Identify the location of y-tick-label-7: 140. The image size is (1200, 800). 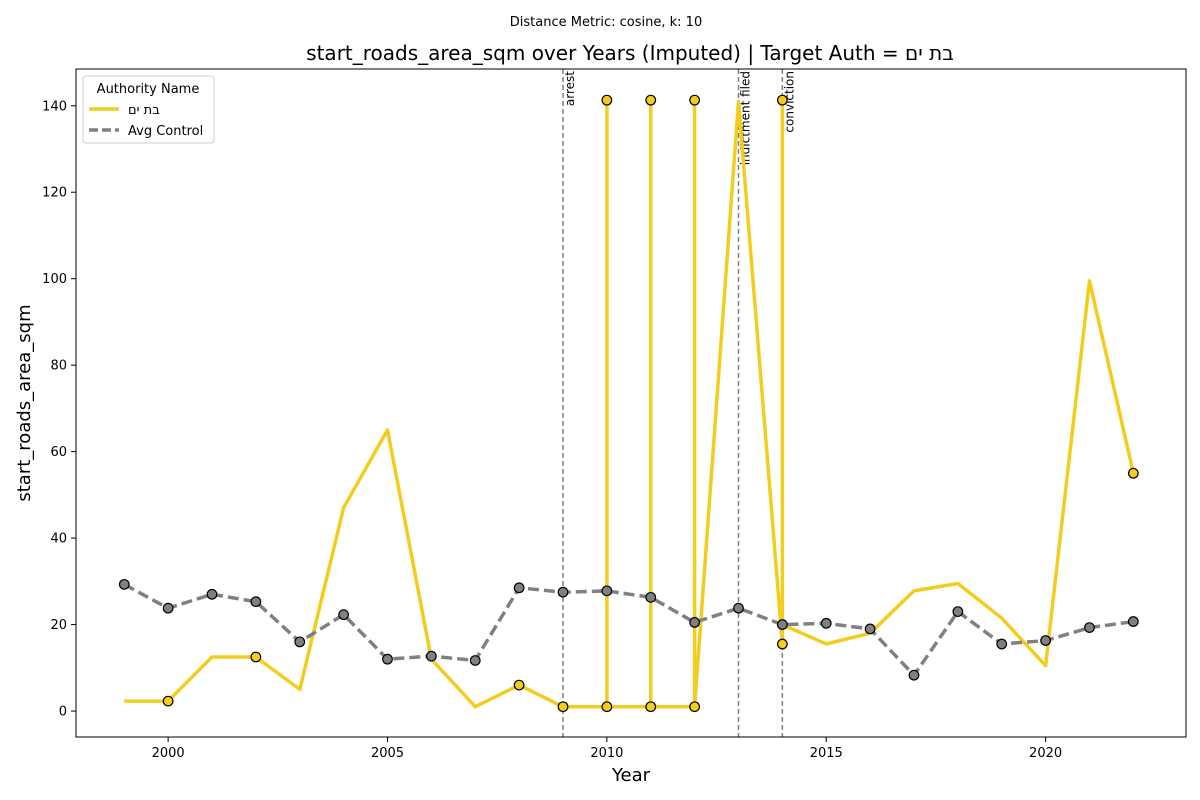
(54, 106).